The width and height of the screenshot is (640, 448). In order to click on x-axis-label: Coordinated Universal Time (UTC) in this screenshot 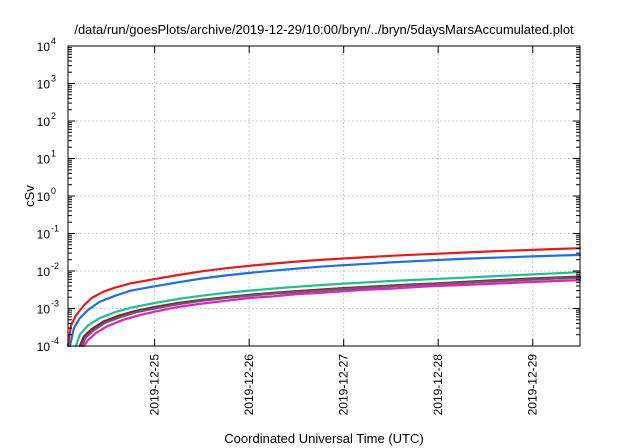, I will do `click(323, 438)`.